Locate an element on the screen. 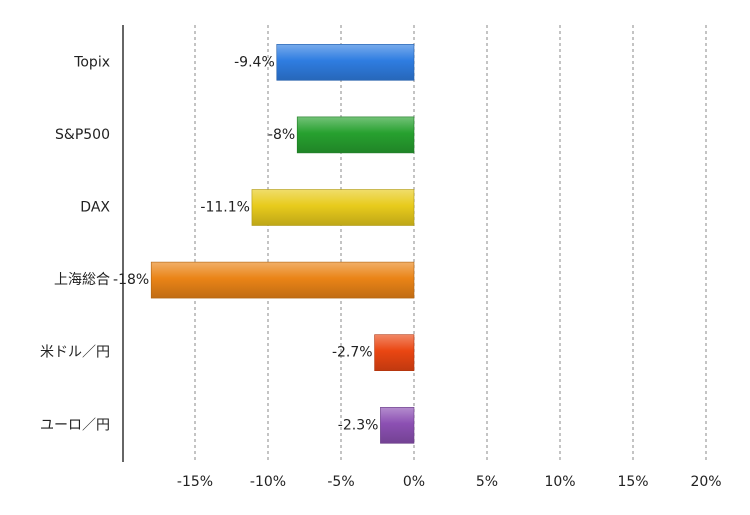  data-label: -2.3% is located at coordinates (358, 425).